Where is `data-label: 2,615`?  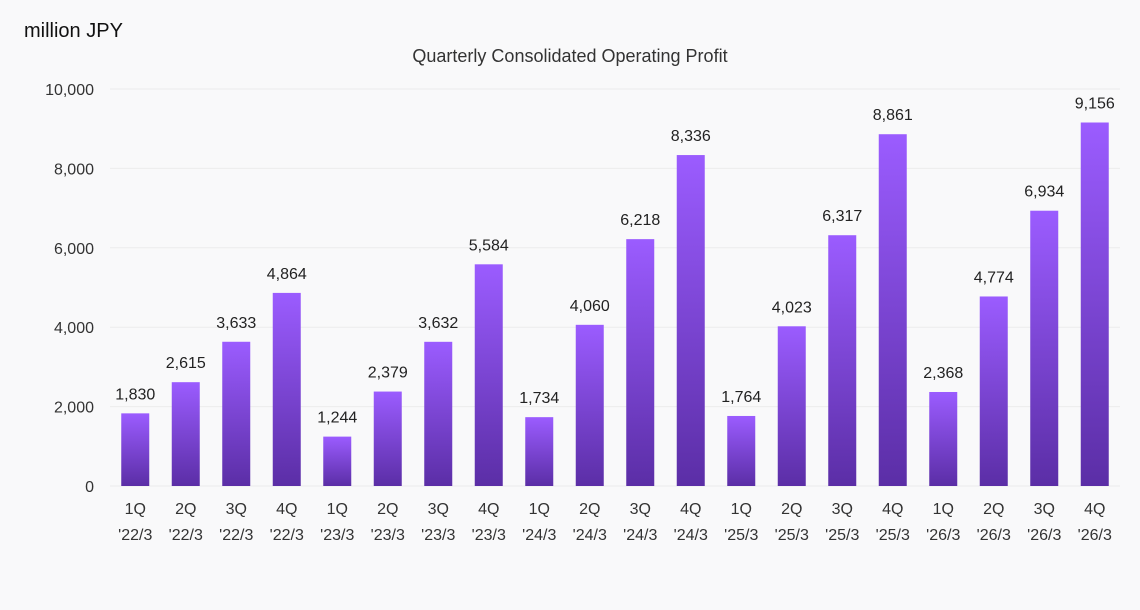 data-label: 2,615 is located at coordinates (186, 363).